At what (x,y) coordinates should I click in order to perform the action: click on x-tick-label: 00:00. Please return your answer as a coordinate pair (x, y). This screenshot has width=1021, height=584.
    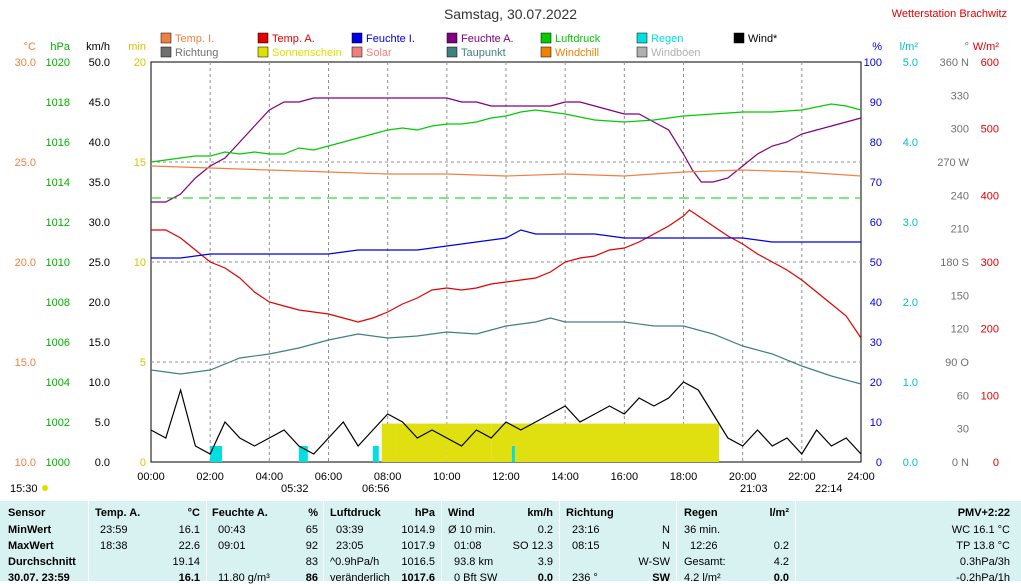
    Looking at the image, I should click on (151, 477).